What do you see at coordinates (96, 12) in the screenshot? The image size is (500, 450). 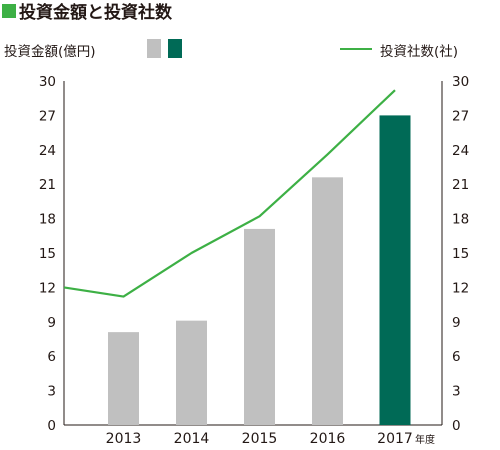 I see `chart-title: 投資金額と投資社数` at bounding box center [96, 12].